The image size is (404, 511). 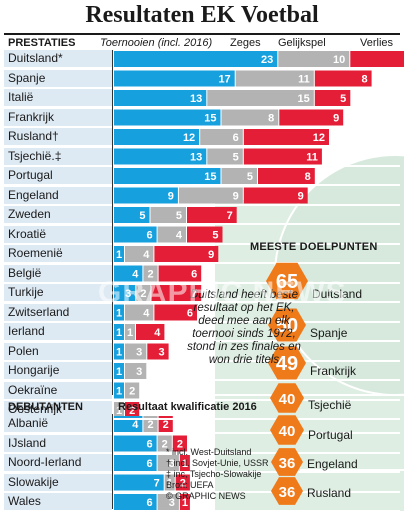 I want to click on prestaties-losses-label: 5, so click(x=343, y=99).